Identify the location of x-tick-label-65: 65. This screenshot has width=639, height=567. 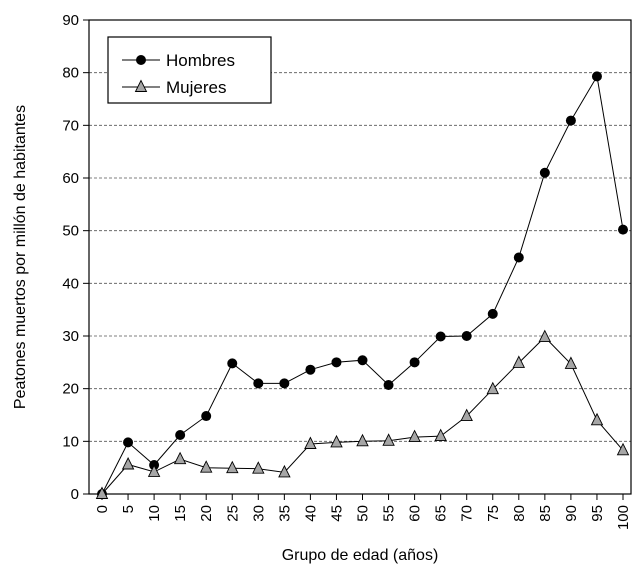
(441, 513).